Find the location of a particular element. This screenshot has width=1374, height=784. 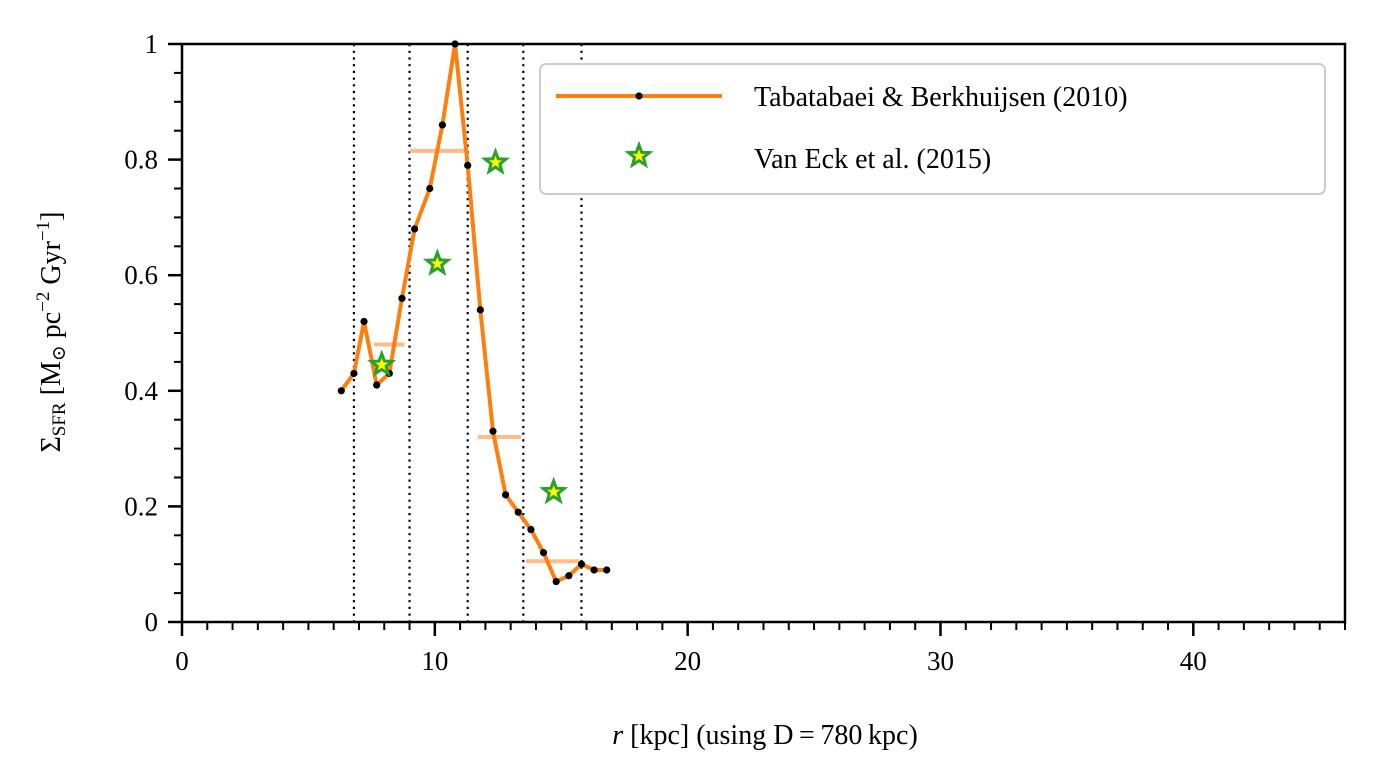

y-axis-title: ΣSFR [M⊙ pc−2 Gyr−1] is located at coordinates (51, 331).